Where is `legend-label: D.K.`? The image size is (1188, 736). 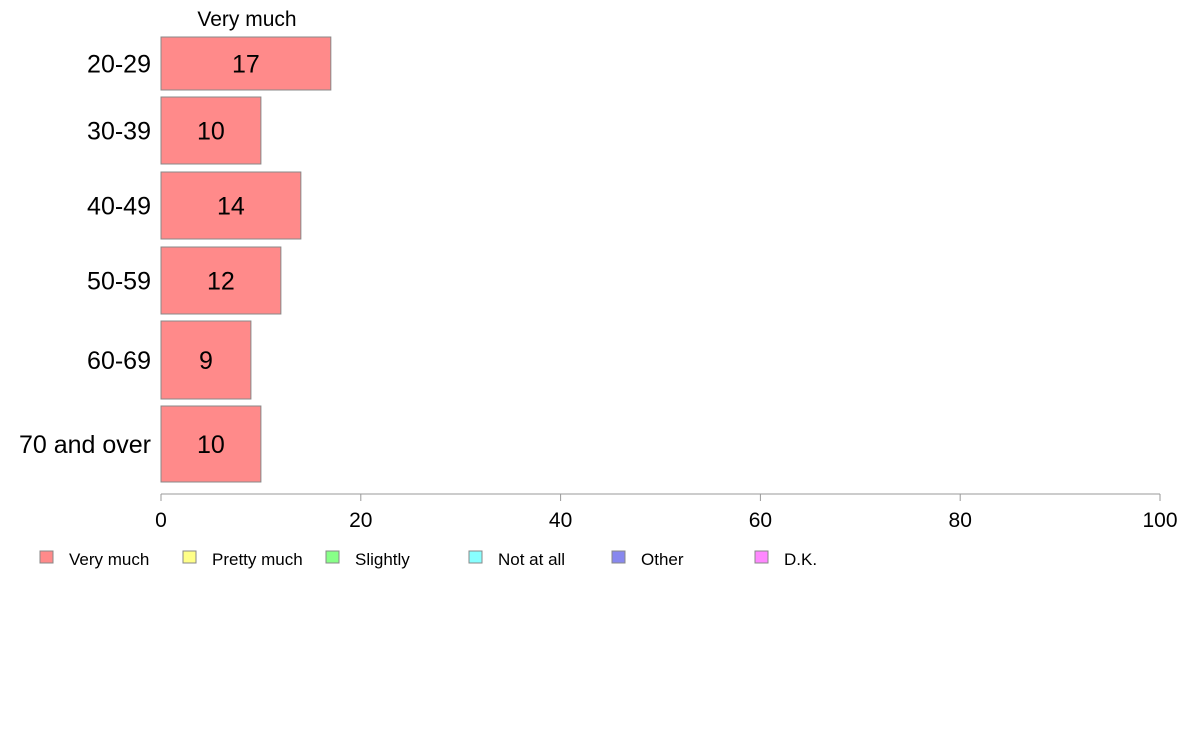 legend-label: D.K. is located at coordinates (800, 559).